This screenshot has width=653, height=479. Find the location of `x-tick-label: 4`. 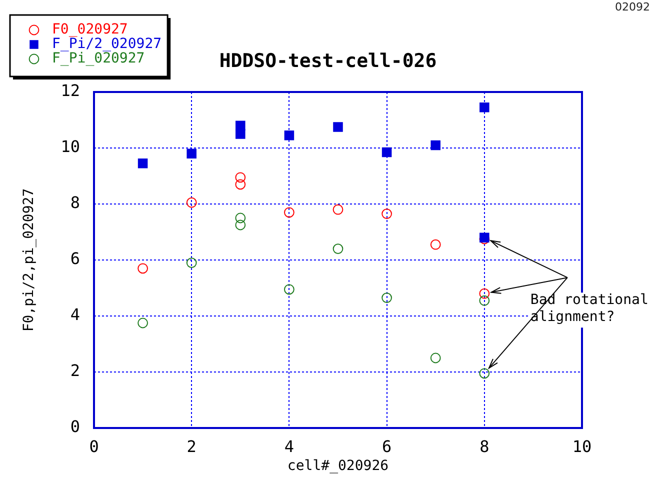

x-tick-label: 4 is located at coordinates (289, 446).